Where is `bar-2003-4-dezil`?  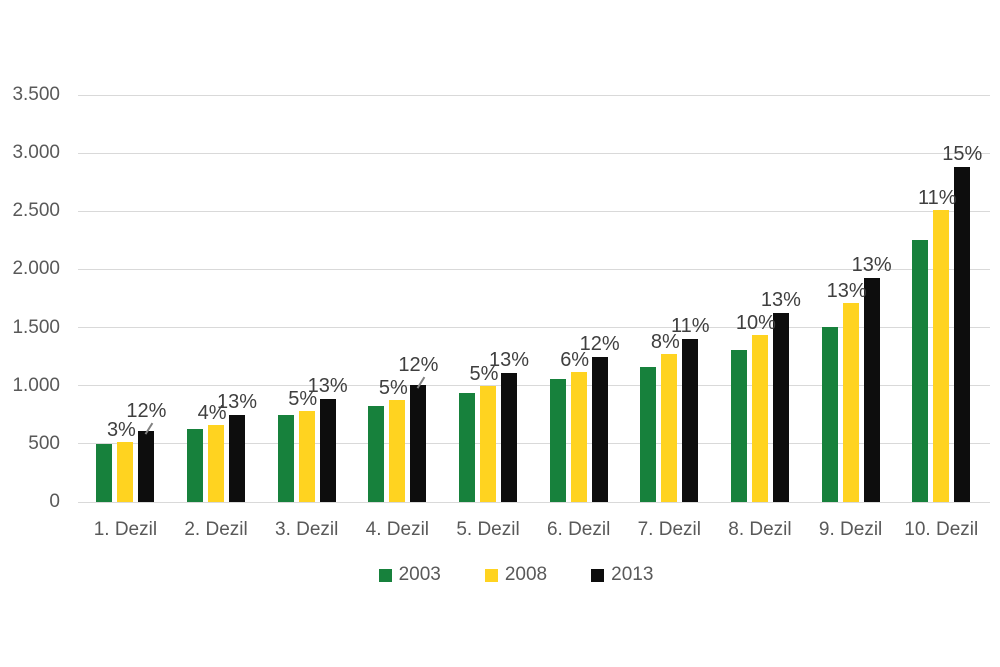
bar-2003-4-dezil is located at coordinates (376, 453).